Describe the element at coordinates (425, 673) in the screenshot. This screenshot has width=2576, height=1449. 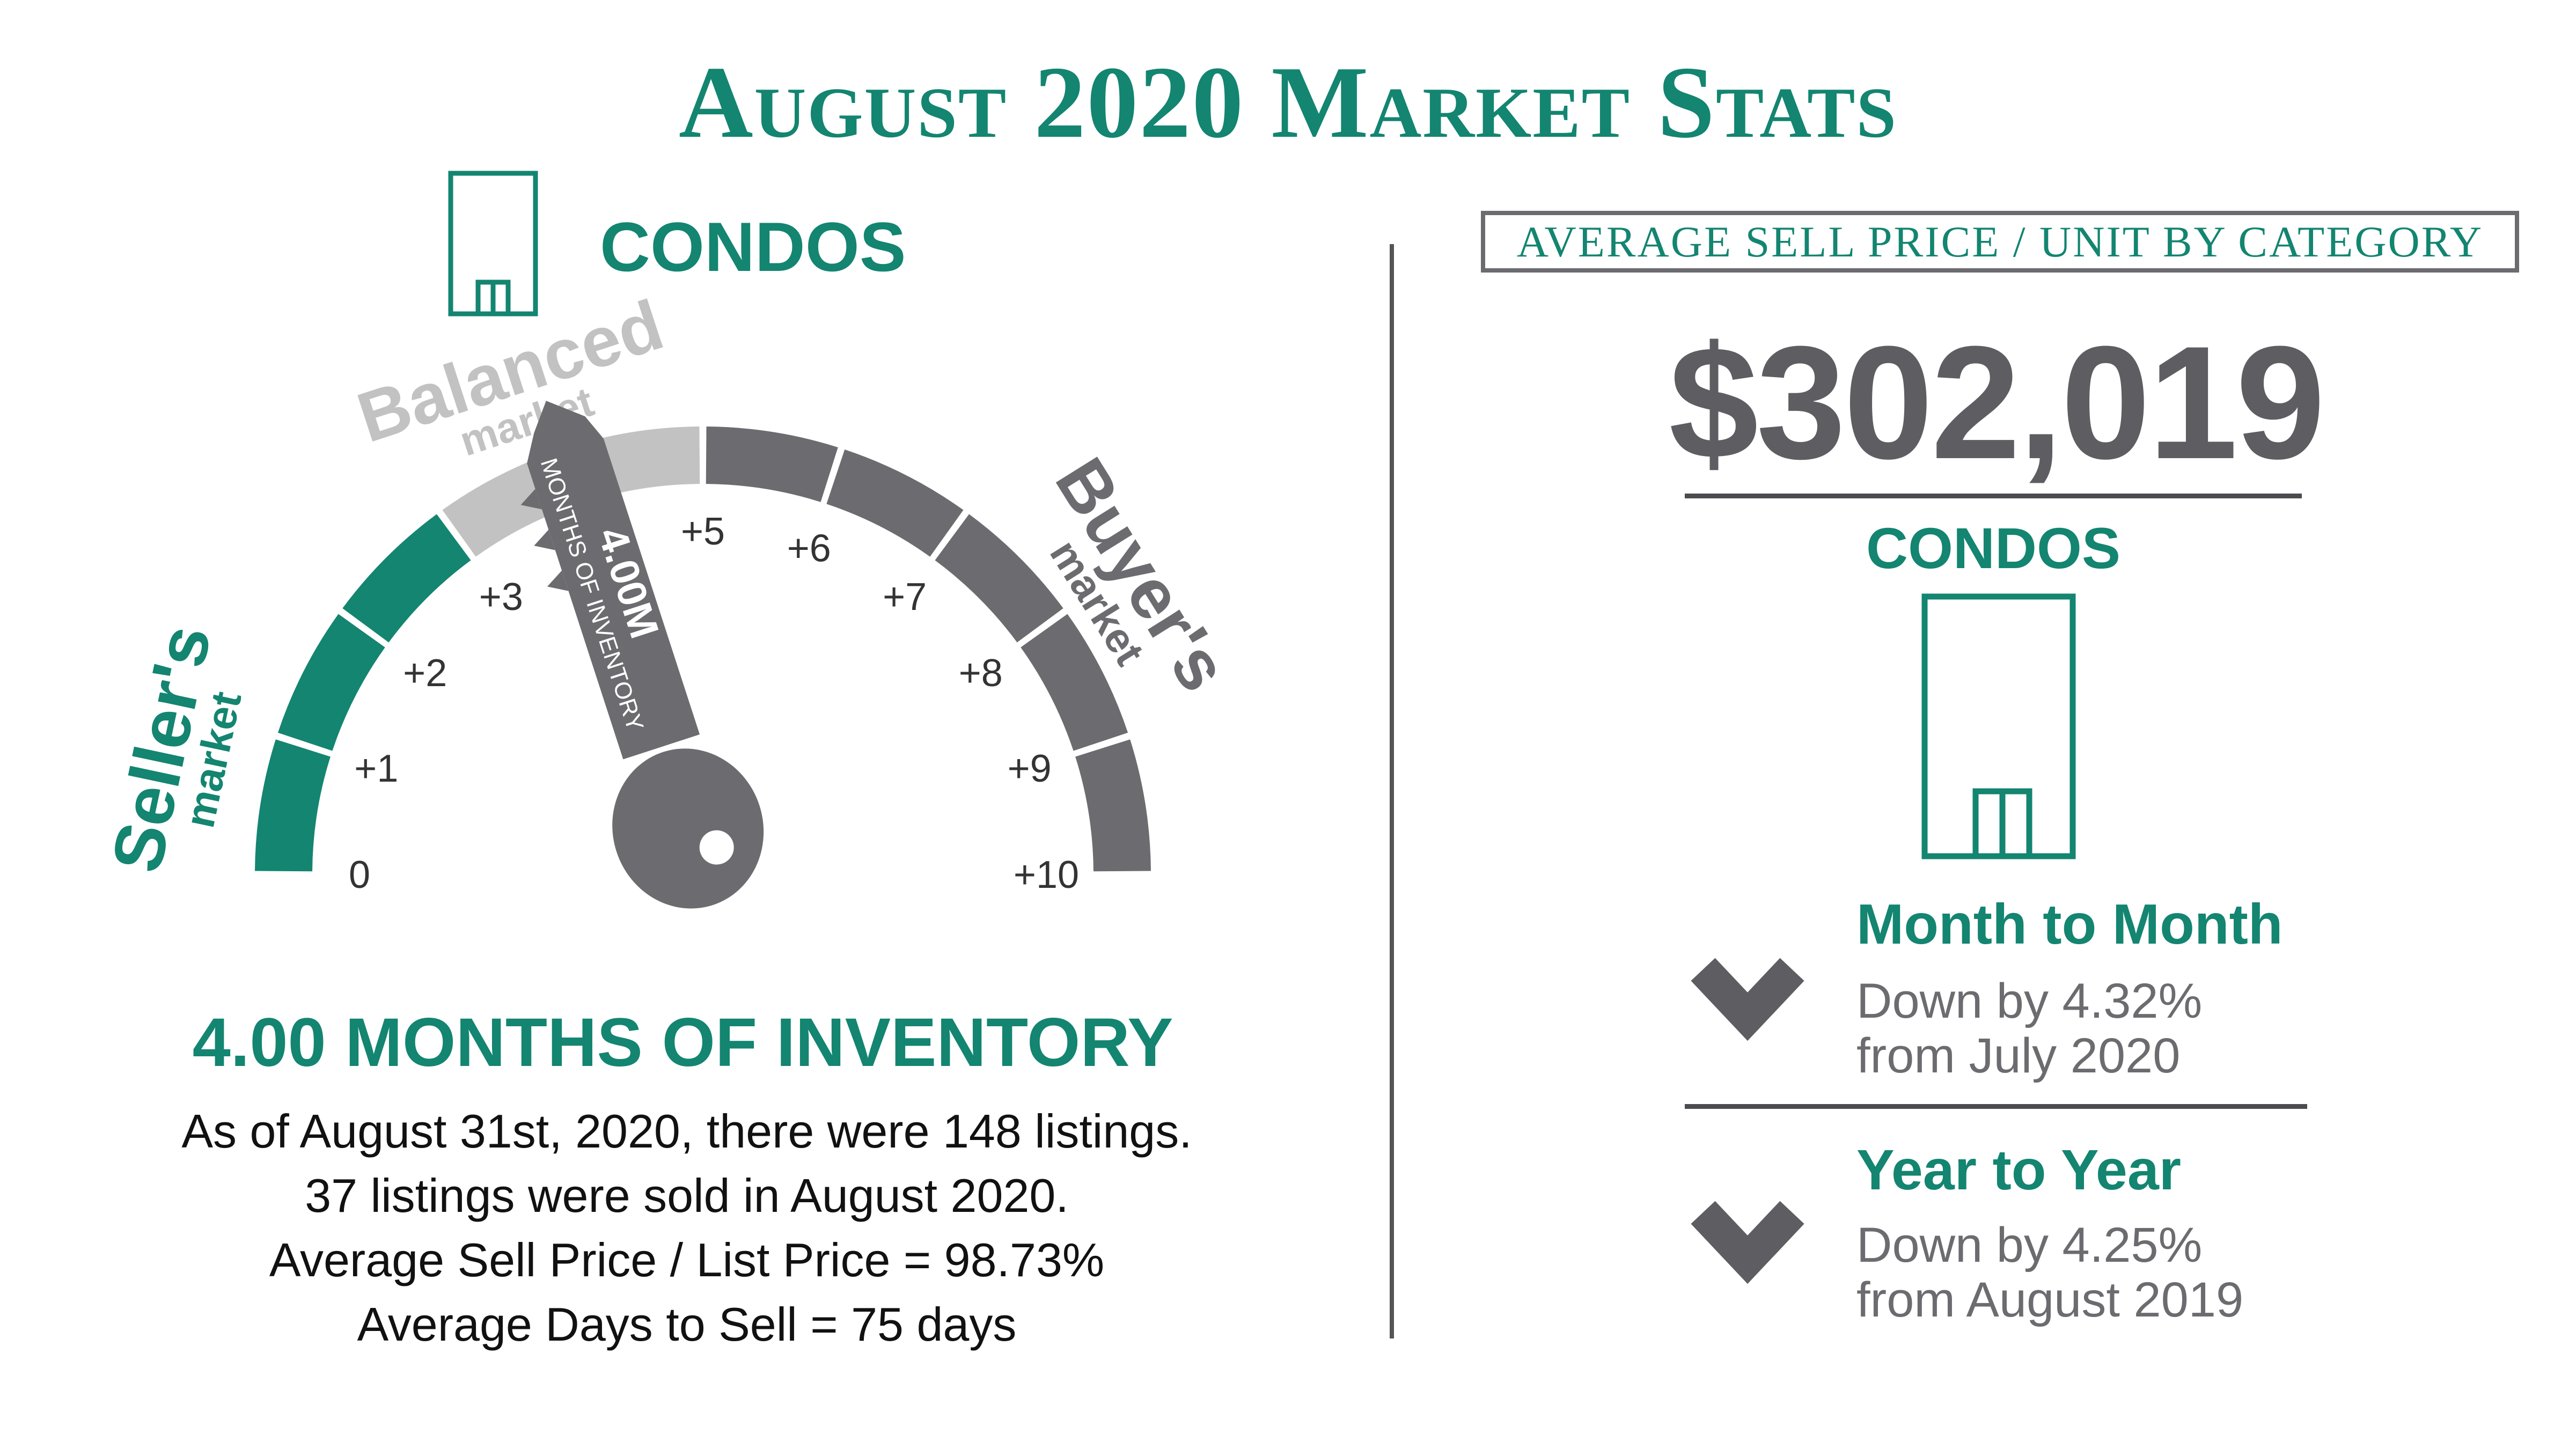
I see `gauge-tick-label: +2` at that location.